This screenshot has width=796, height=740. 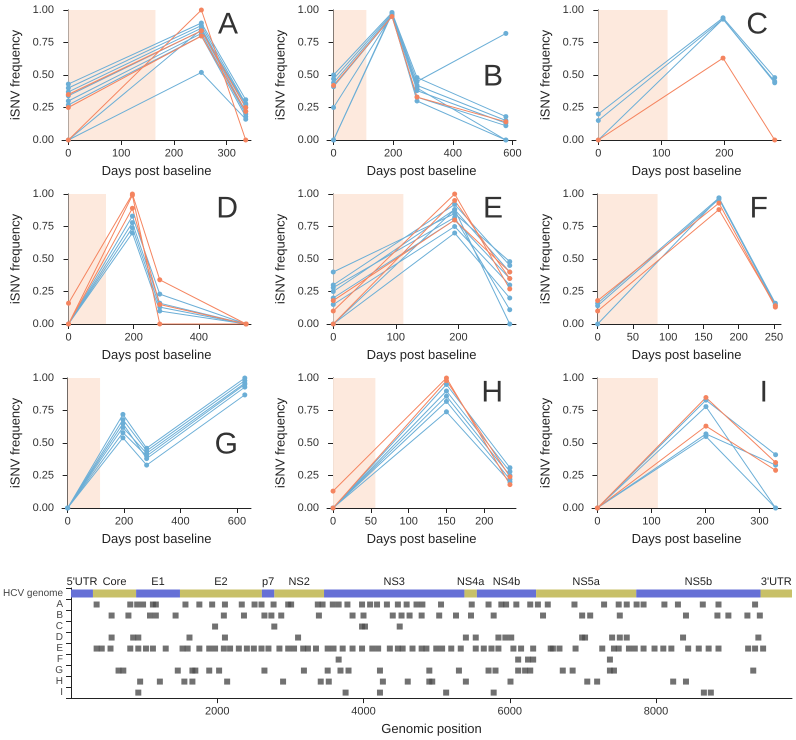 I want to click on chart-title: E, so click(x=493, y=208).